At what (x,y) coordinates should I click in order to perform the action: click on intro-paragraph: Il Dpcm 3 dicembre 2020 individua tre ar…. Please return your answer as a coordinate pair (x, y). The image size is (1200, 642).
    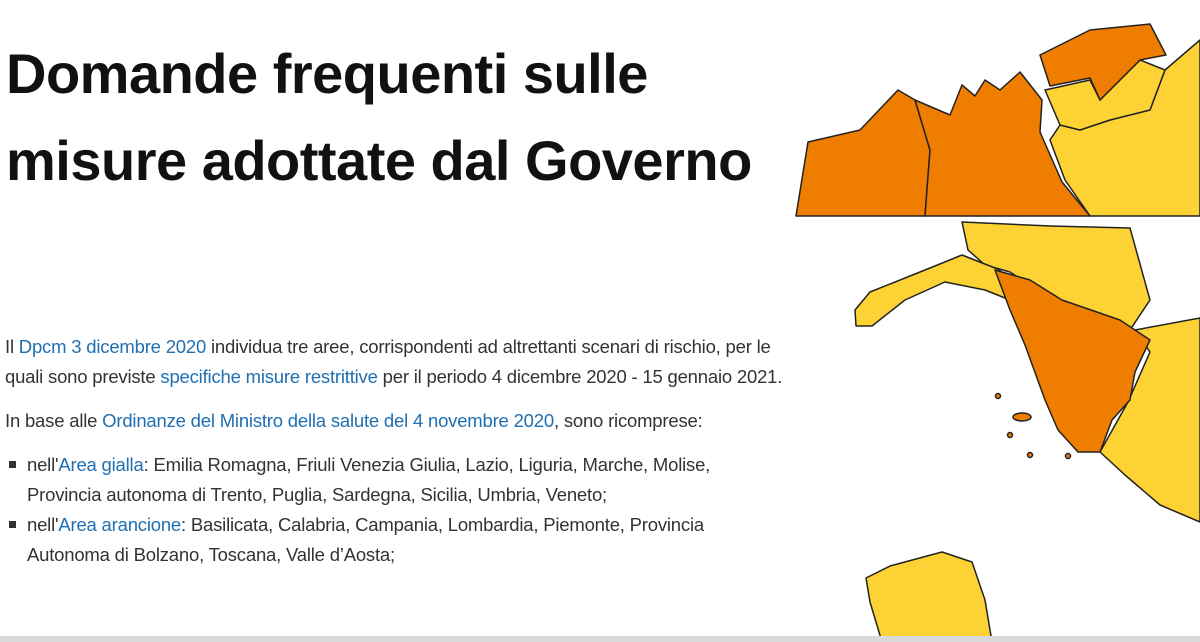
    Looking at the image, I should click on (395, 362).